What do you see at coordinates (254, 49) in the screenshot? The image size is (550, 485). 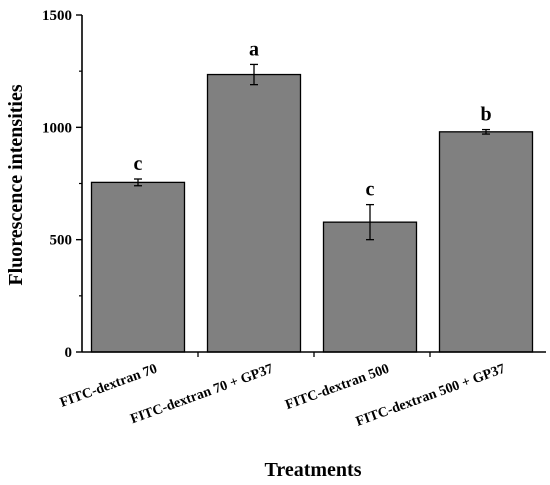 I see `significance-letter: a` at bounding box center [254, 49].